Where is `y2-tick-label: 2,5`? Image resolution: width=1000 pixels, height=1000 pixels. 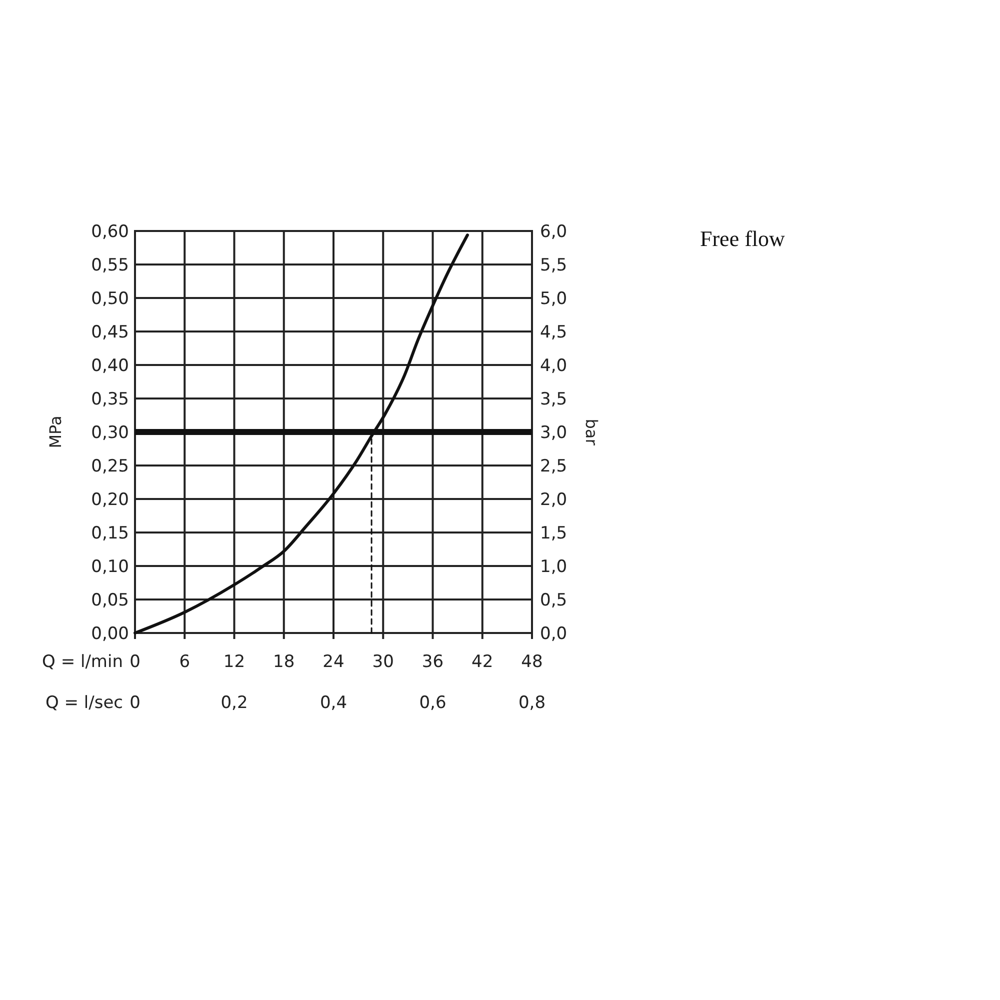 y2-tick-label: 2,5 is located at coordinates (554, 466).